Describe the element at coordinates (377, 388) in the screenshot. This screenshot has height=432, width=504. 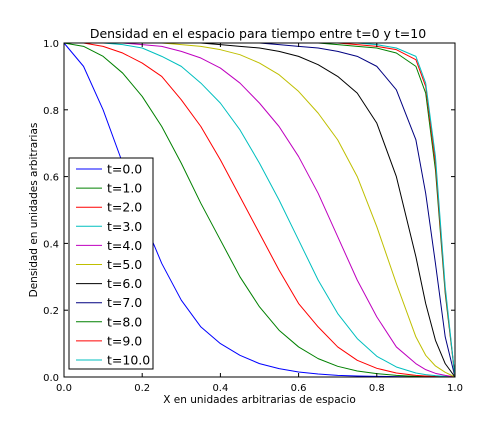
I see `x-tick-label-4: 0.8` at that location.